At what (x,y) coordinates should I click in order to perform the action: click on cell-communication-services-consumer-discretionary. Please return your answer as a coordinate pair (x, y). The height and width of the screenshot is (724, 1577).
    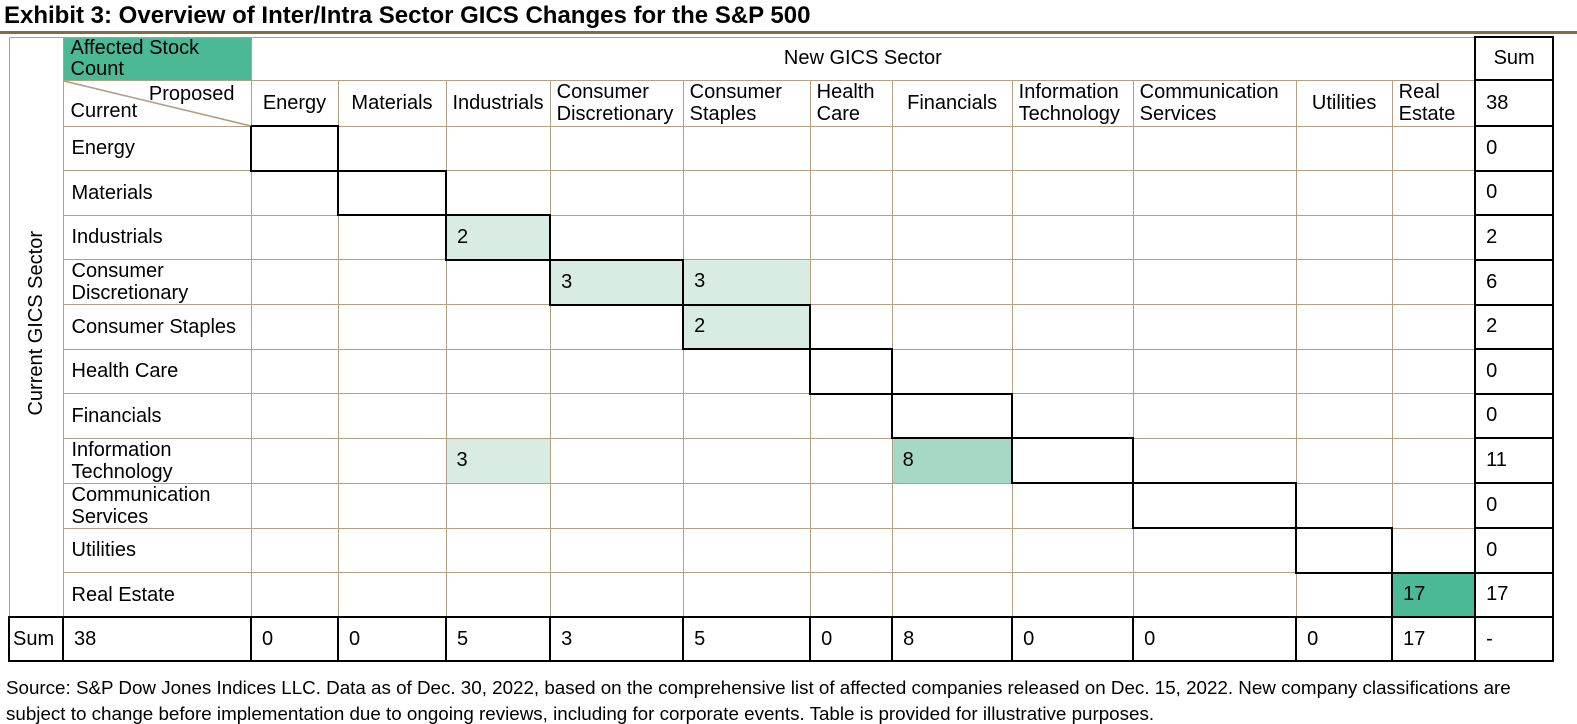
    Looking at the image, I should click on (616, 505).